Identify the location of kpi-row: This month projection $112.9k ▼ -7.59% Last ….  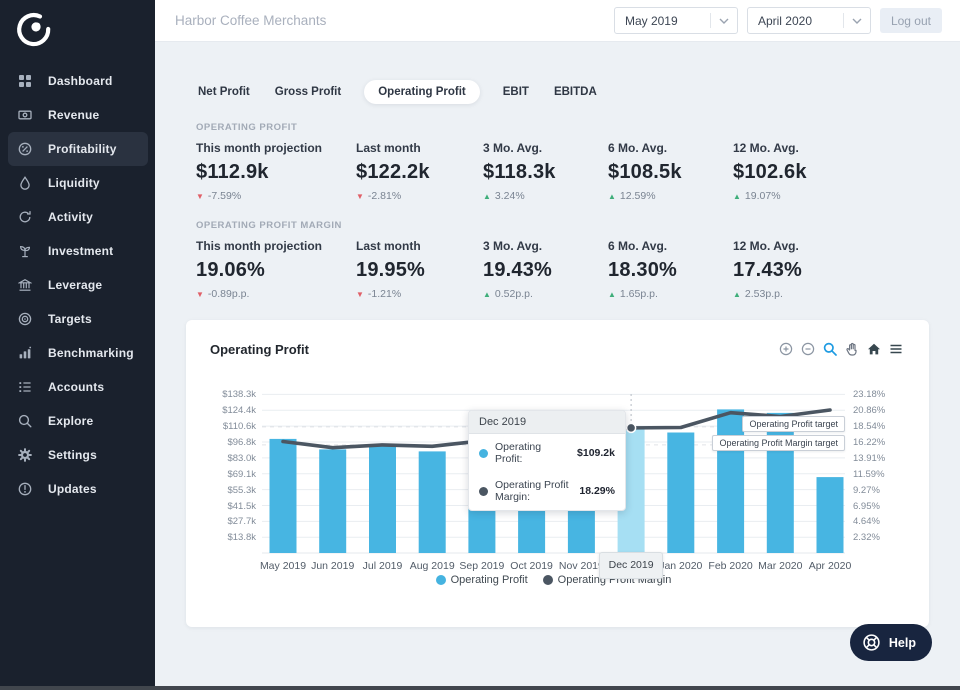
(578, 171).